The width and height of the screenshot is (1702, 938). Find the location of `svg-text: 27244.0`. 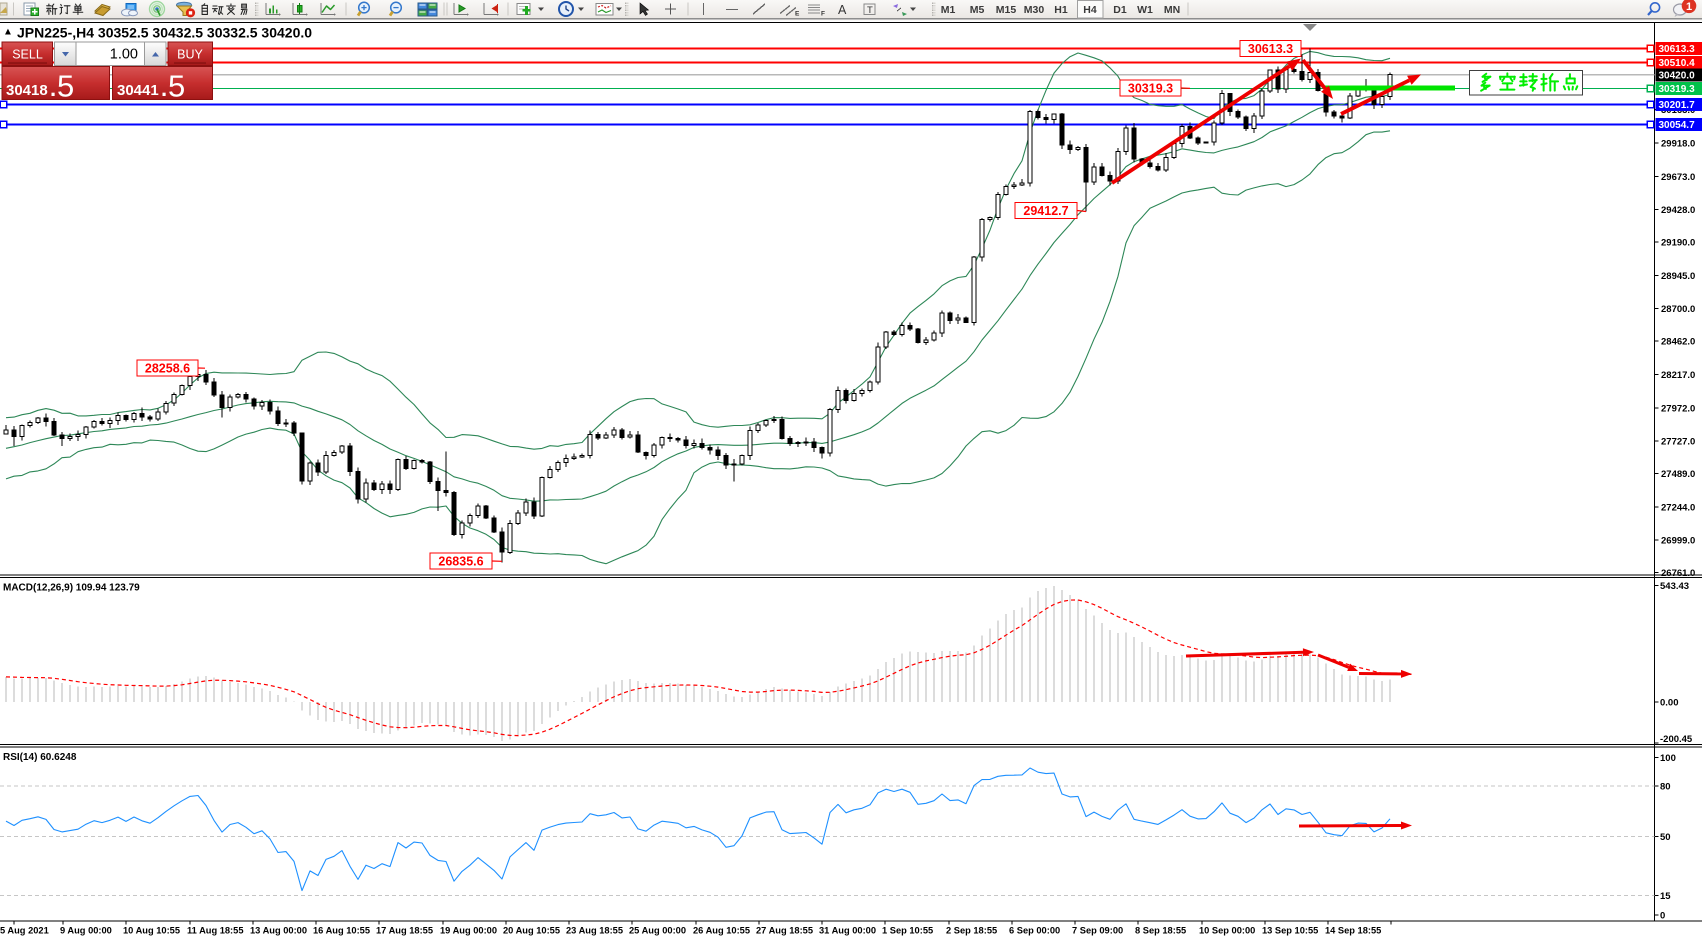

svg-text: 27244.0 is located at coordinates (1678, 507).